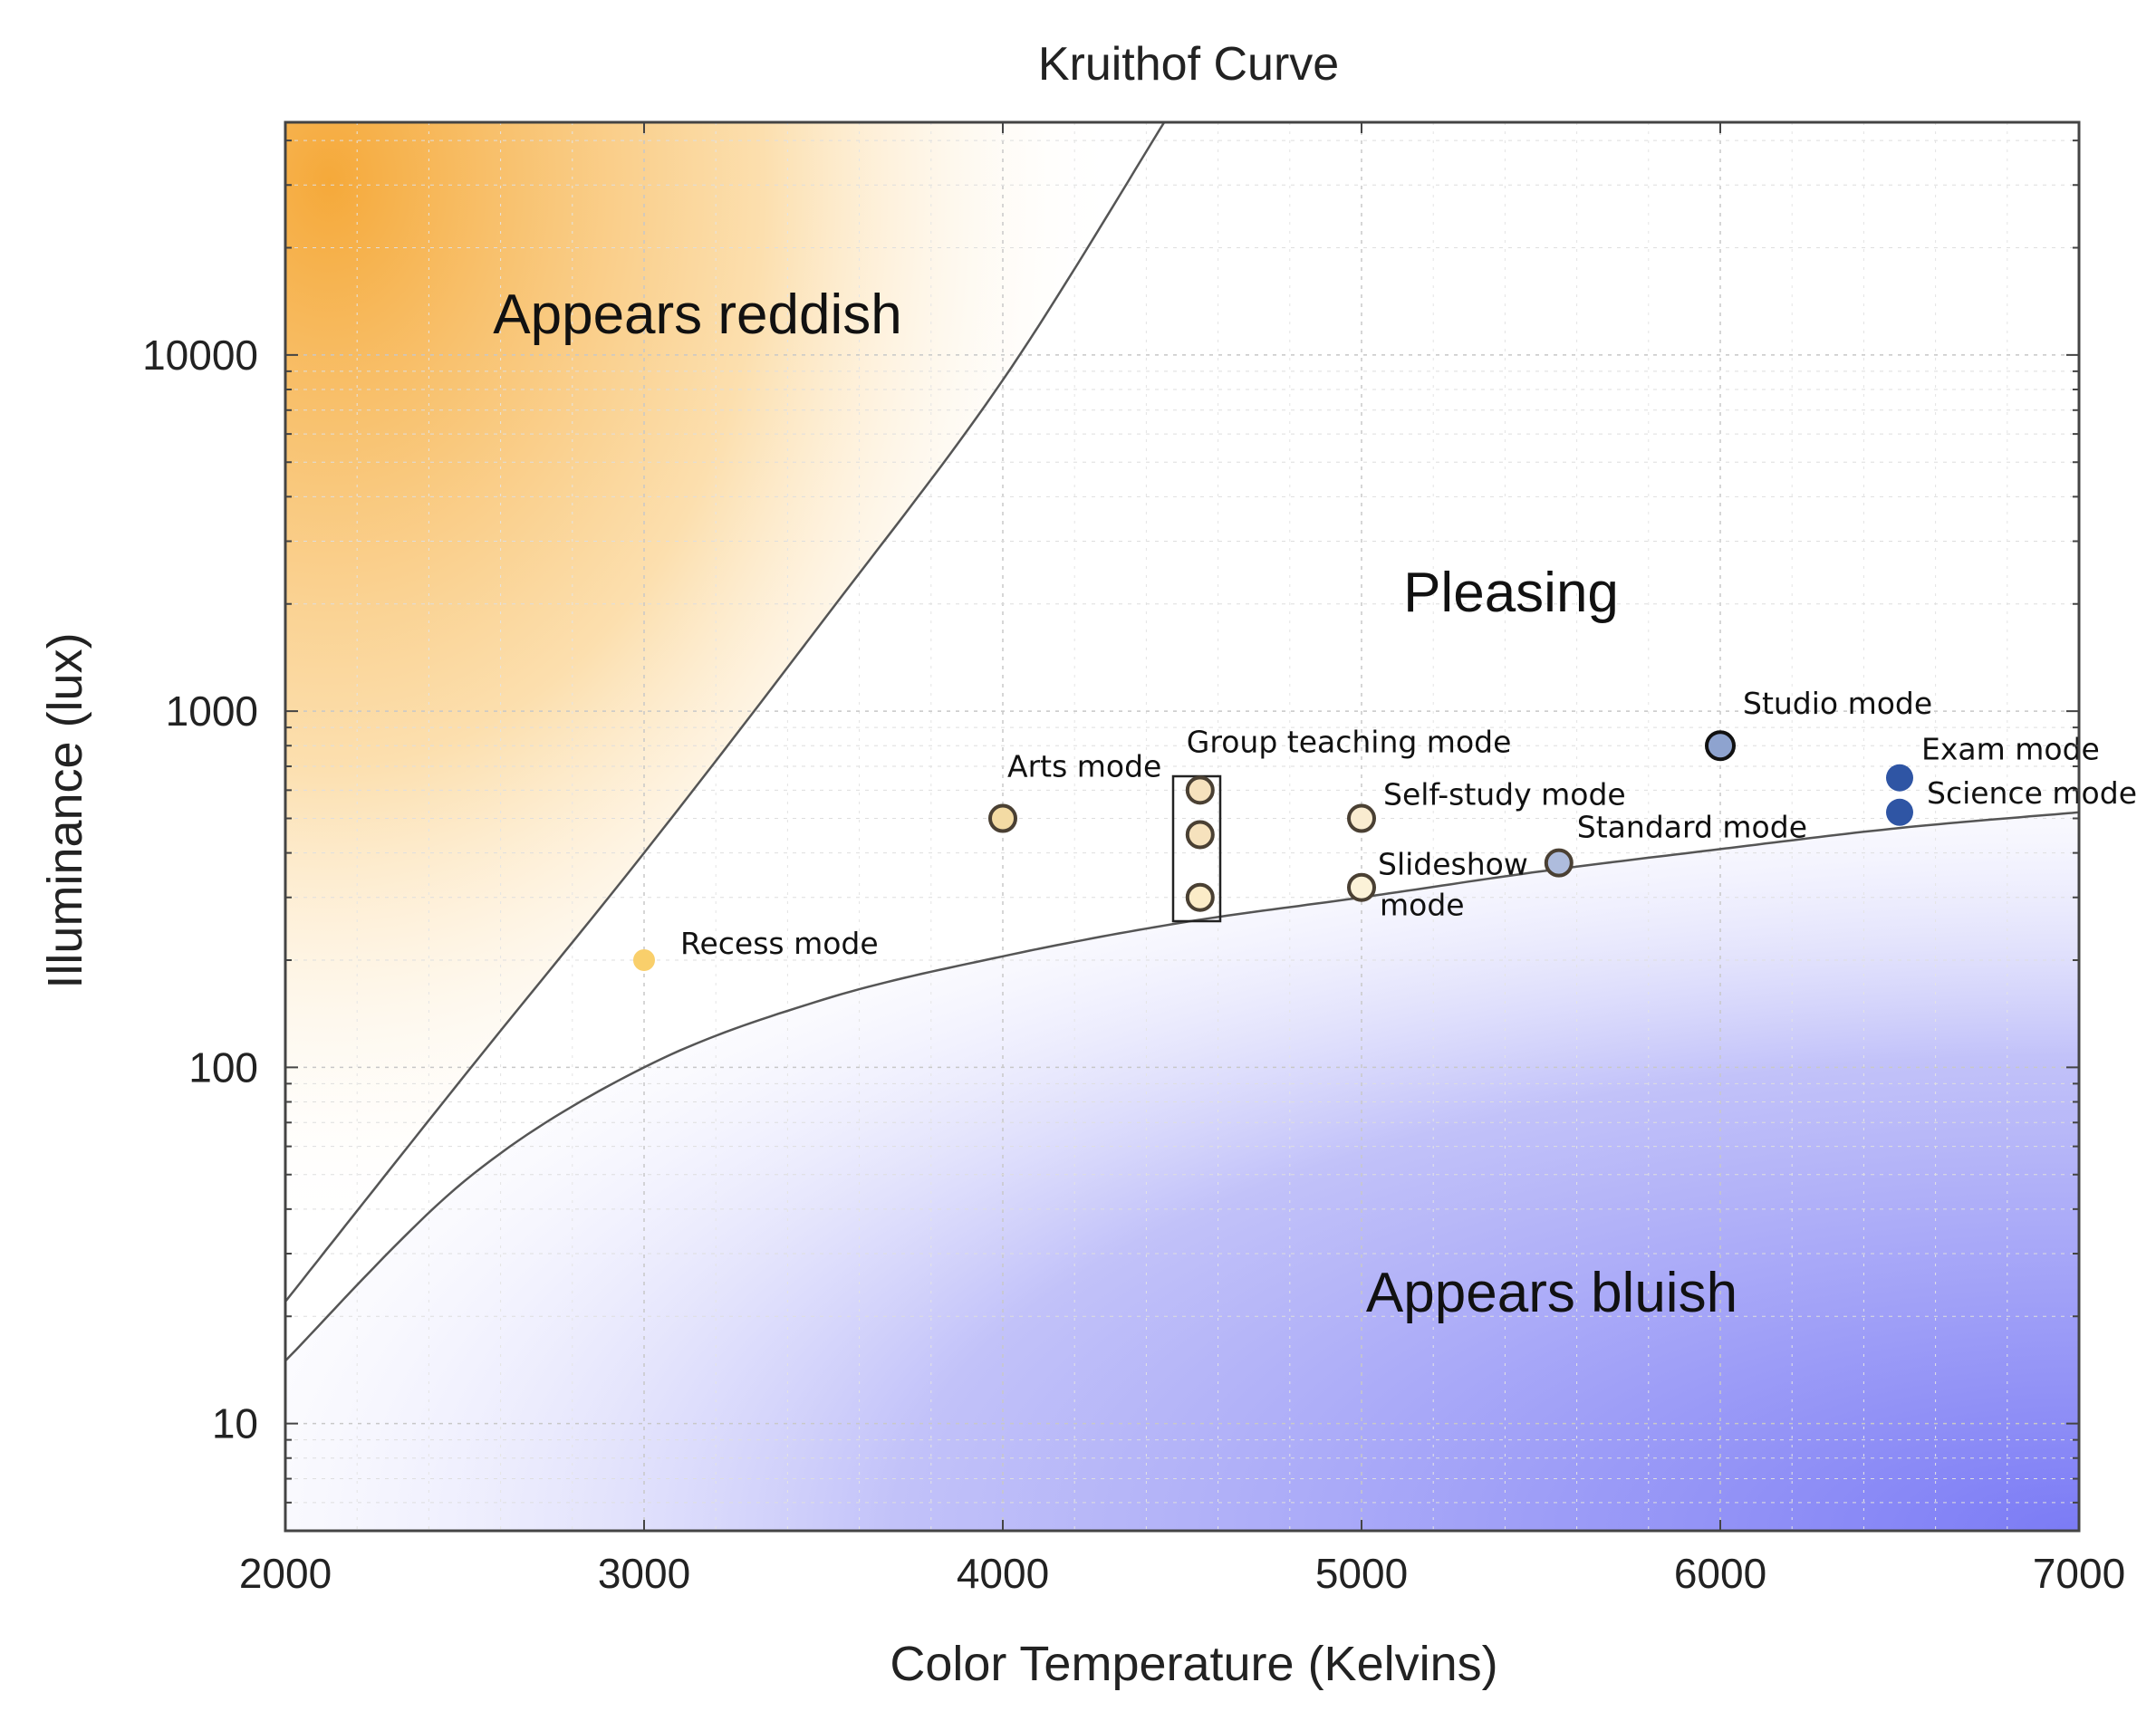  Describe the element at coordinates (65, 810) in the screenshot. I see `y-axis-label: Illuminance (lux)` at that location.